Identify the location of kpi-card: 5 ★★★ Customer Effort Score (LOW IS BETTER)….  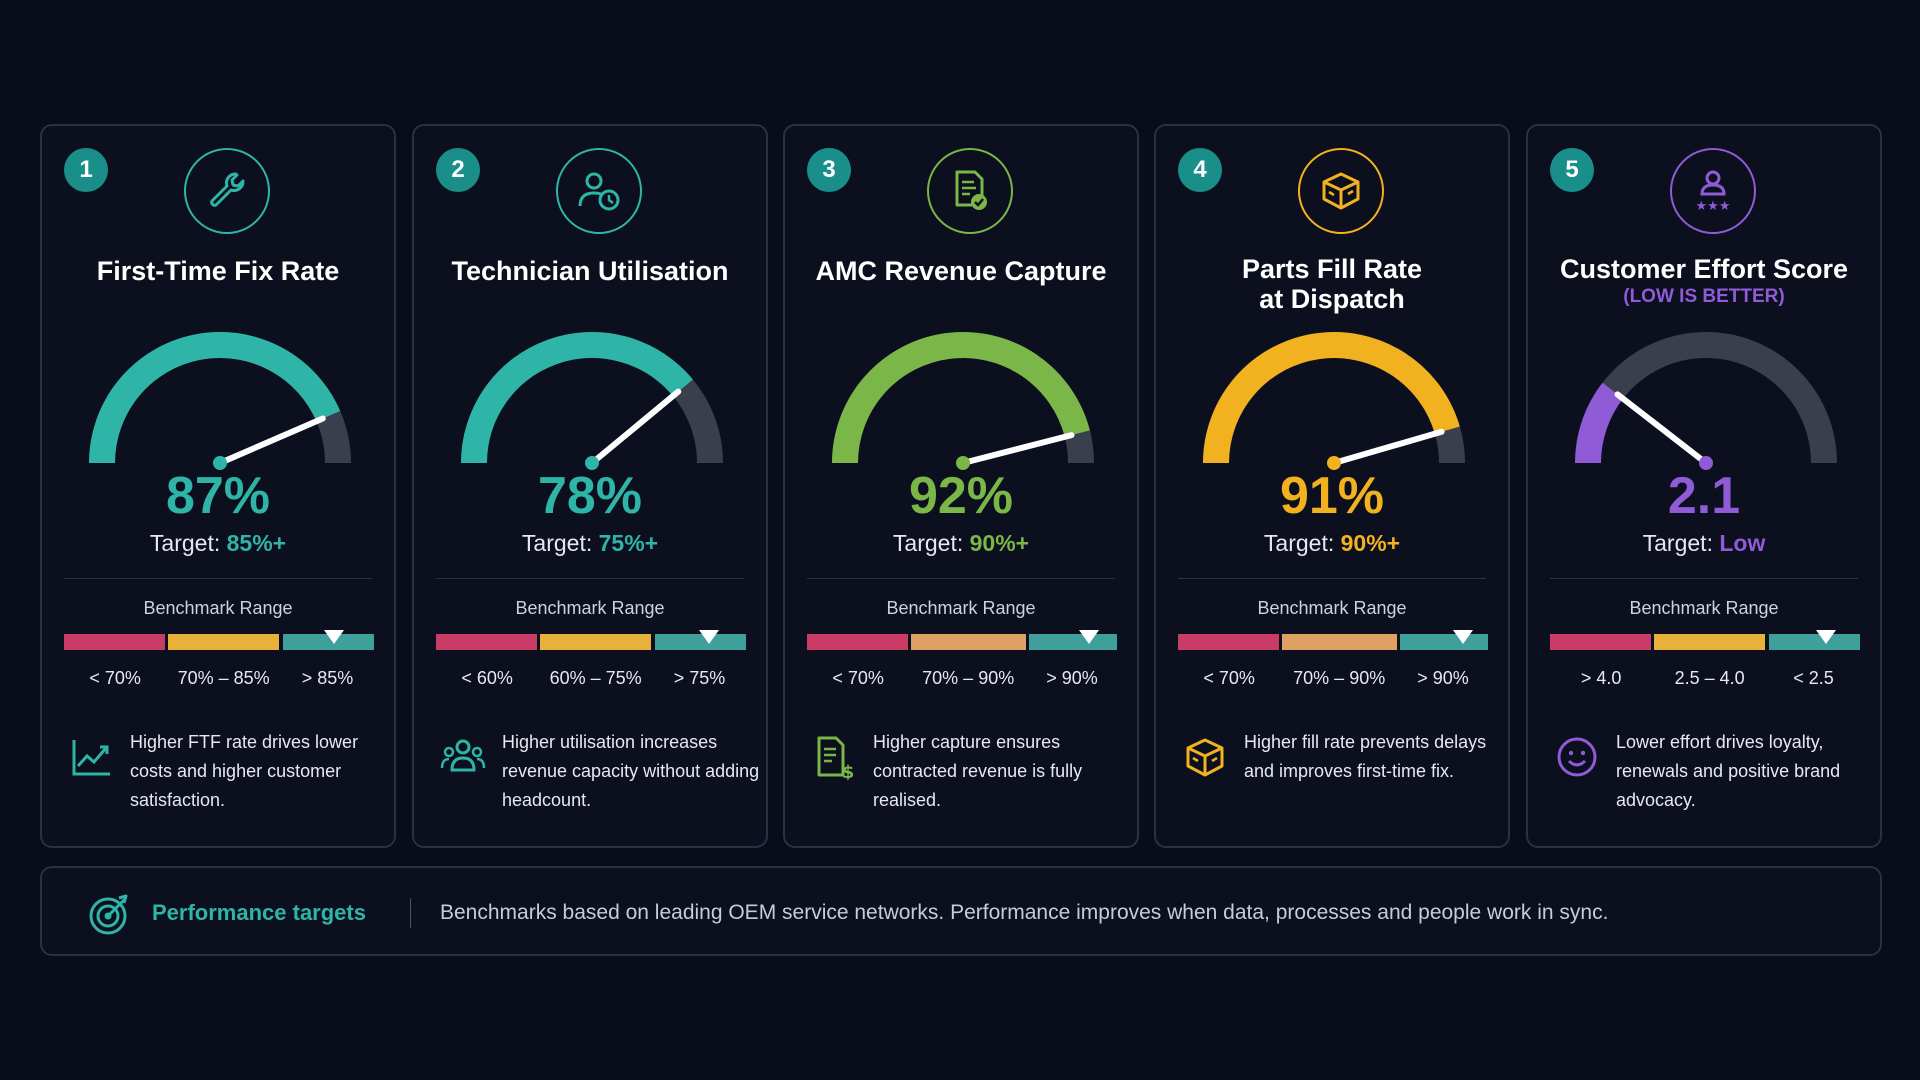
(1704, 486).